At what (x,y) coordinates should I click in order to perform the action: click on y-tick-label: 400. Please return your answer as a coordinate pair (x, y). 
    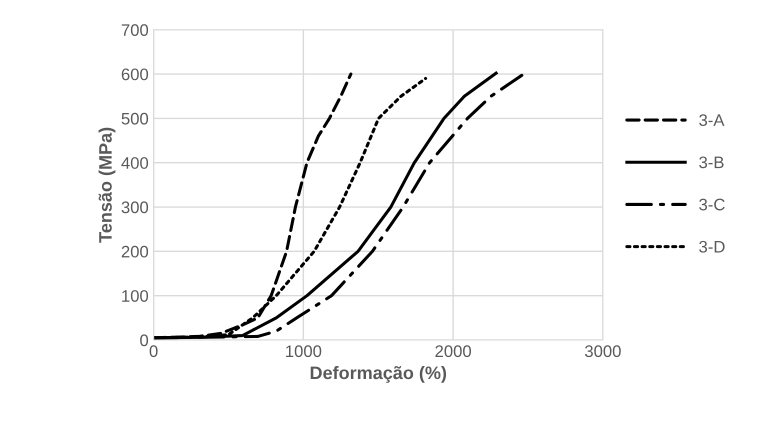
    Looking at the image, I should click on (134, 163).